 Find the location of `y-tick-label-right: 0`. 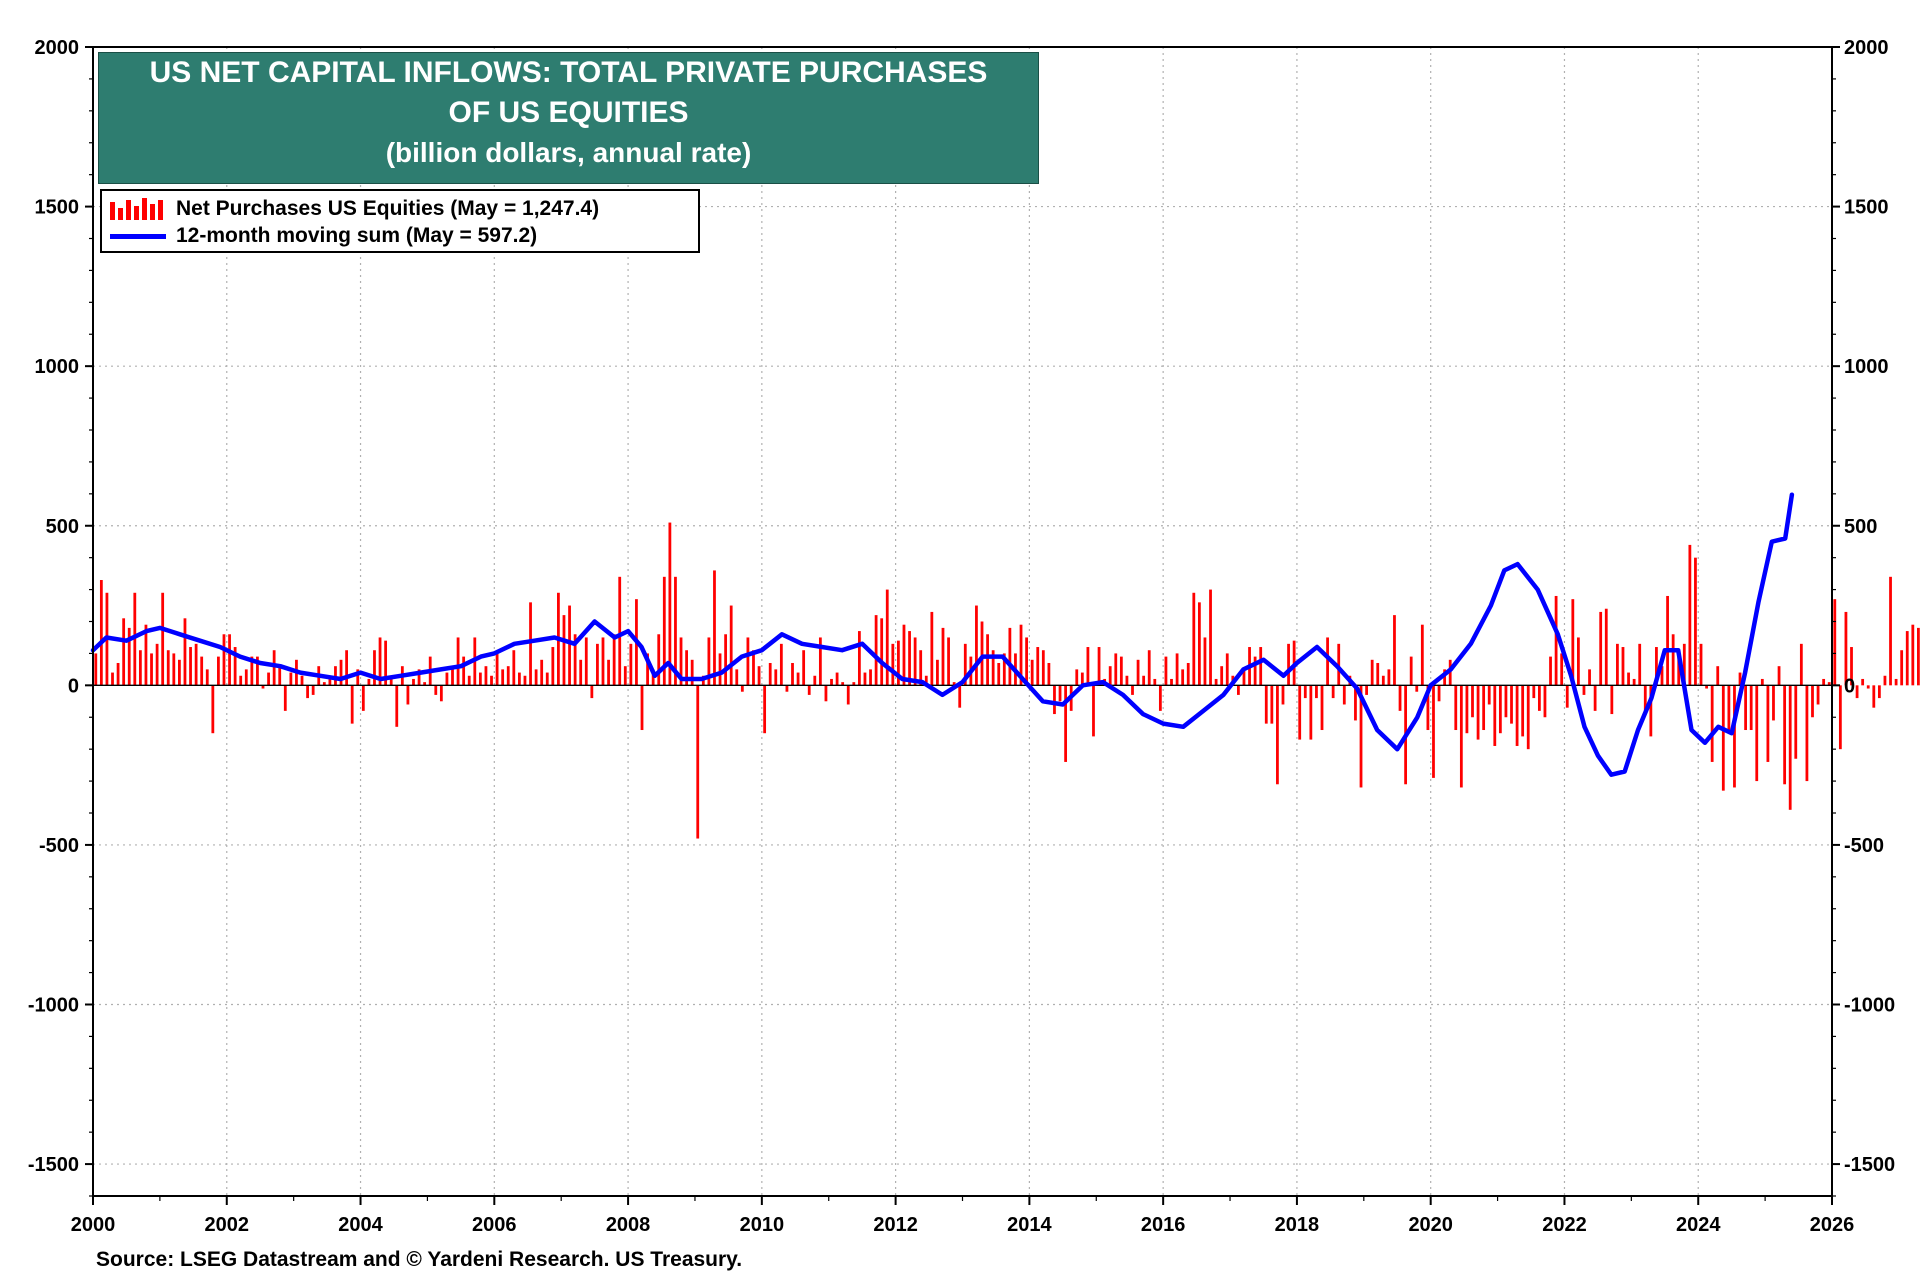

y-tick-label-right: 0 is located at coordinates (1849, 686).